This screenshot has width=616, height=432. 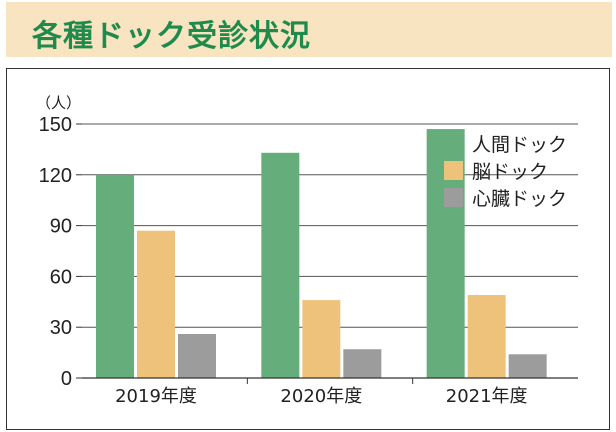 What do you see at coordinates (453, 143) in the screenshot?
I see `legend-swatch-人間ドック` at bounding box center [453, 143].